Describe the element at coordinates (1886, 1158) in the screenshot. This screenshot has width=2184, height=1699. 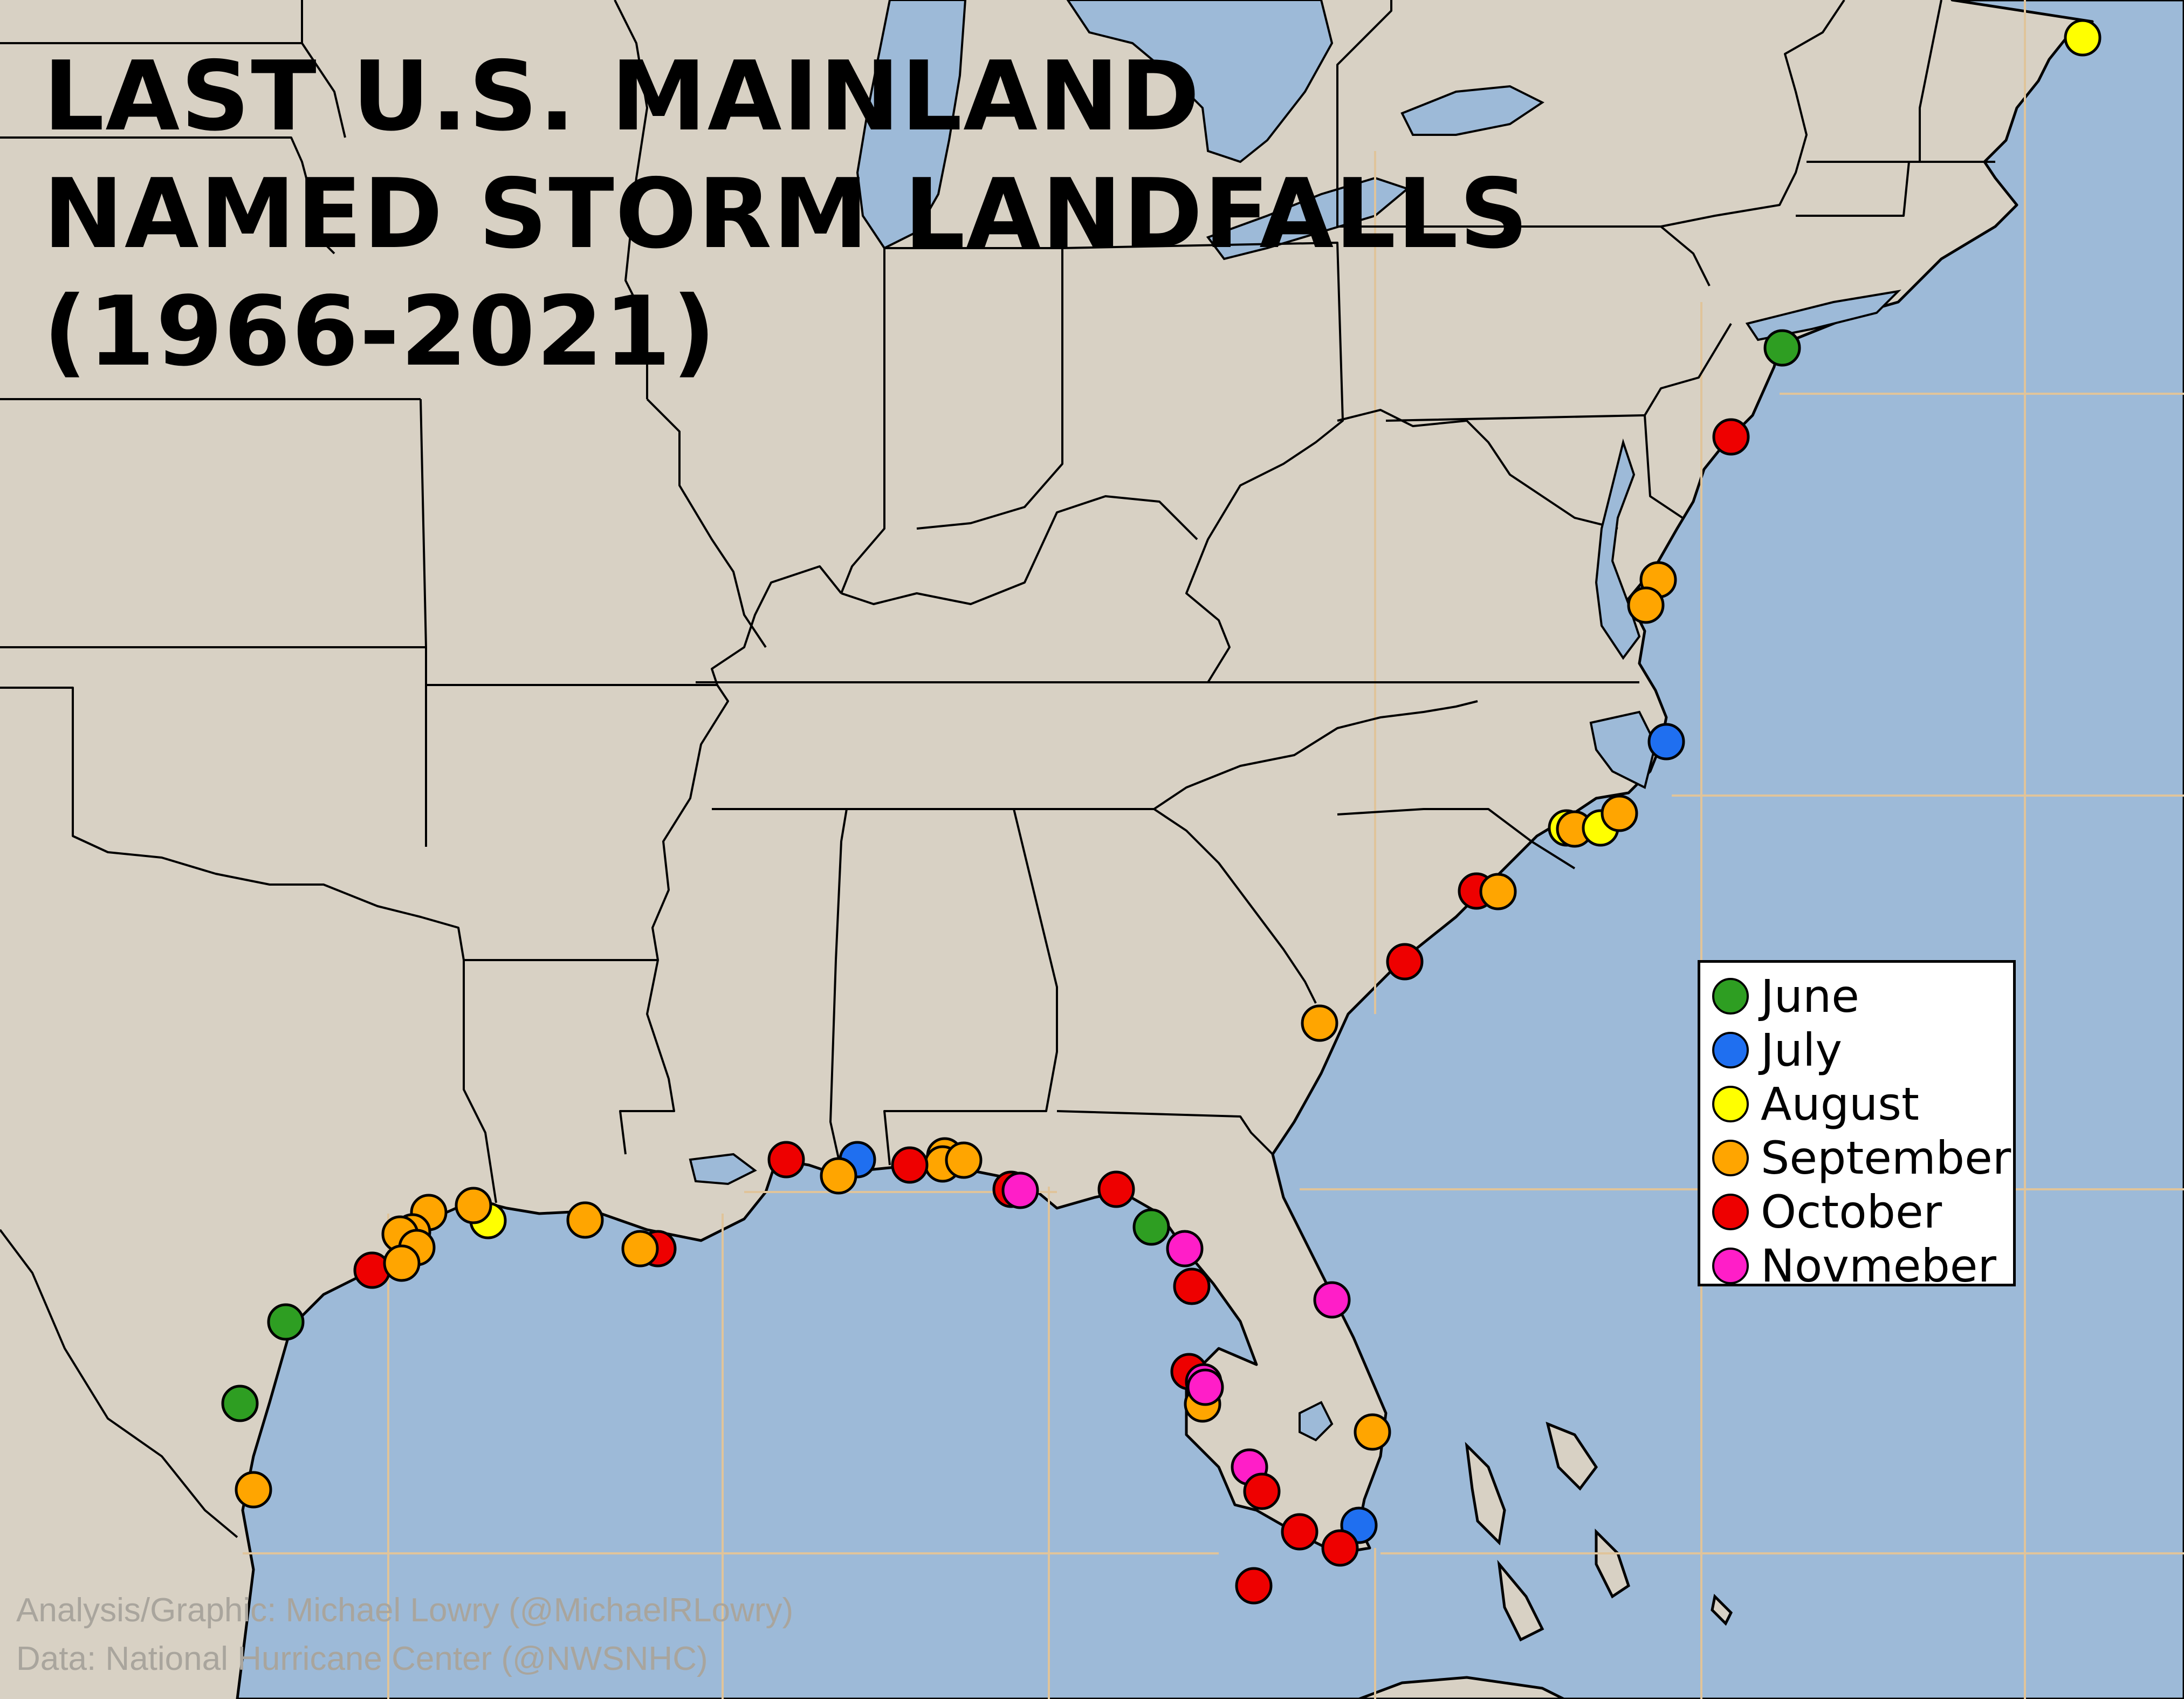
I see `legend-label: September` at that location.